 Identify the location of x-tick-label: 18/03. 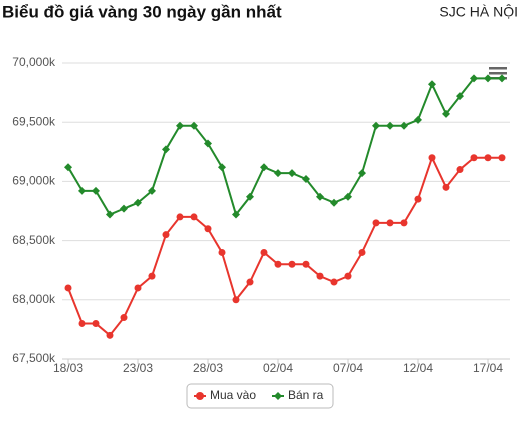
(68, 368).